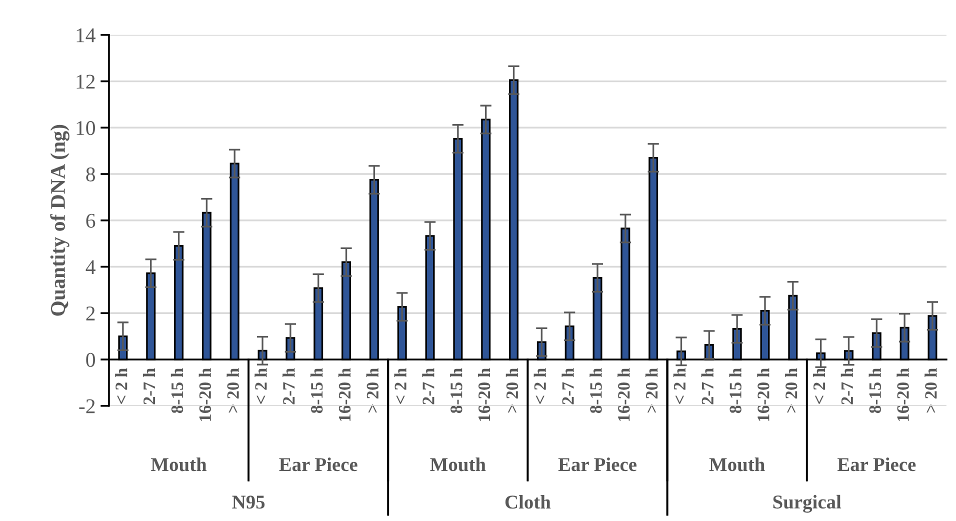 Image resolution: width=956 pixels, height=521 pixels. What do you see at coordinates (86, 35) in the screenshot?
I see `y-tick-label: 14` at bounding box center [86, 35].